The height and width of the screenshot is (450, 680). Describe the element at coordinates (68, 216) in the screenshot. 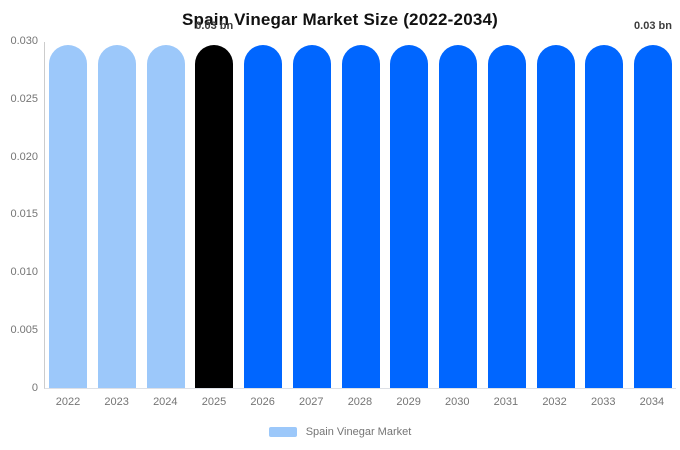

I see `bar-2022` at that location.